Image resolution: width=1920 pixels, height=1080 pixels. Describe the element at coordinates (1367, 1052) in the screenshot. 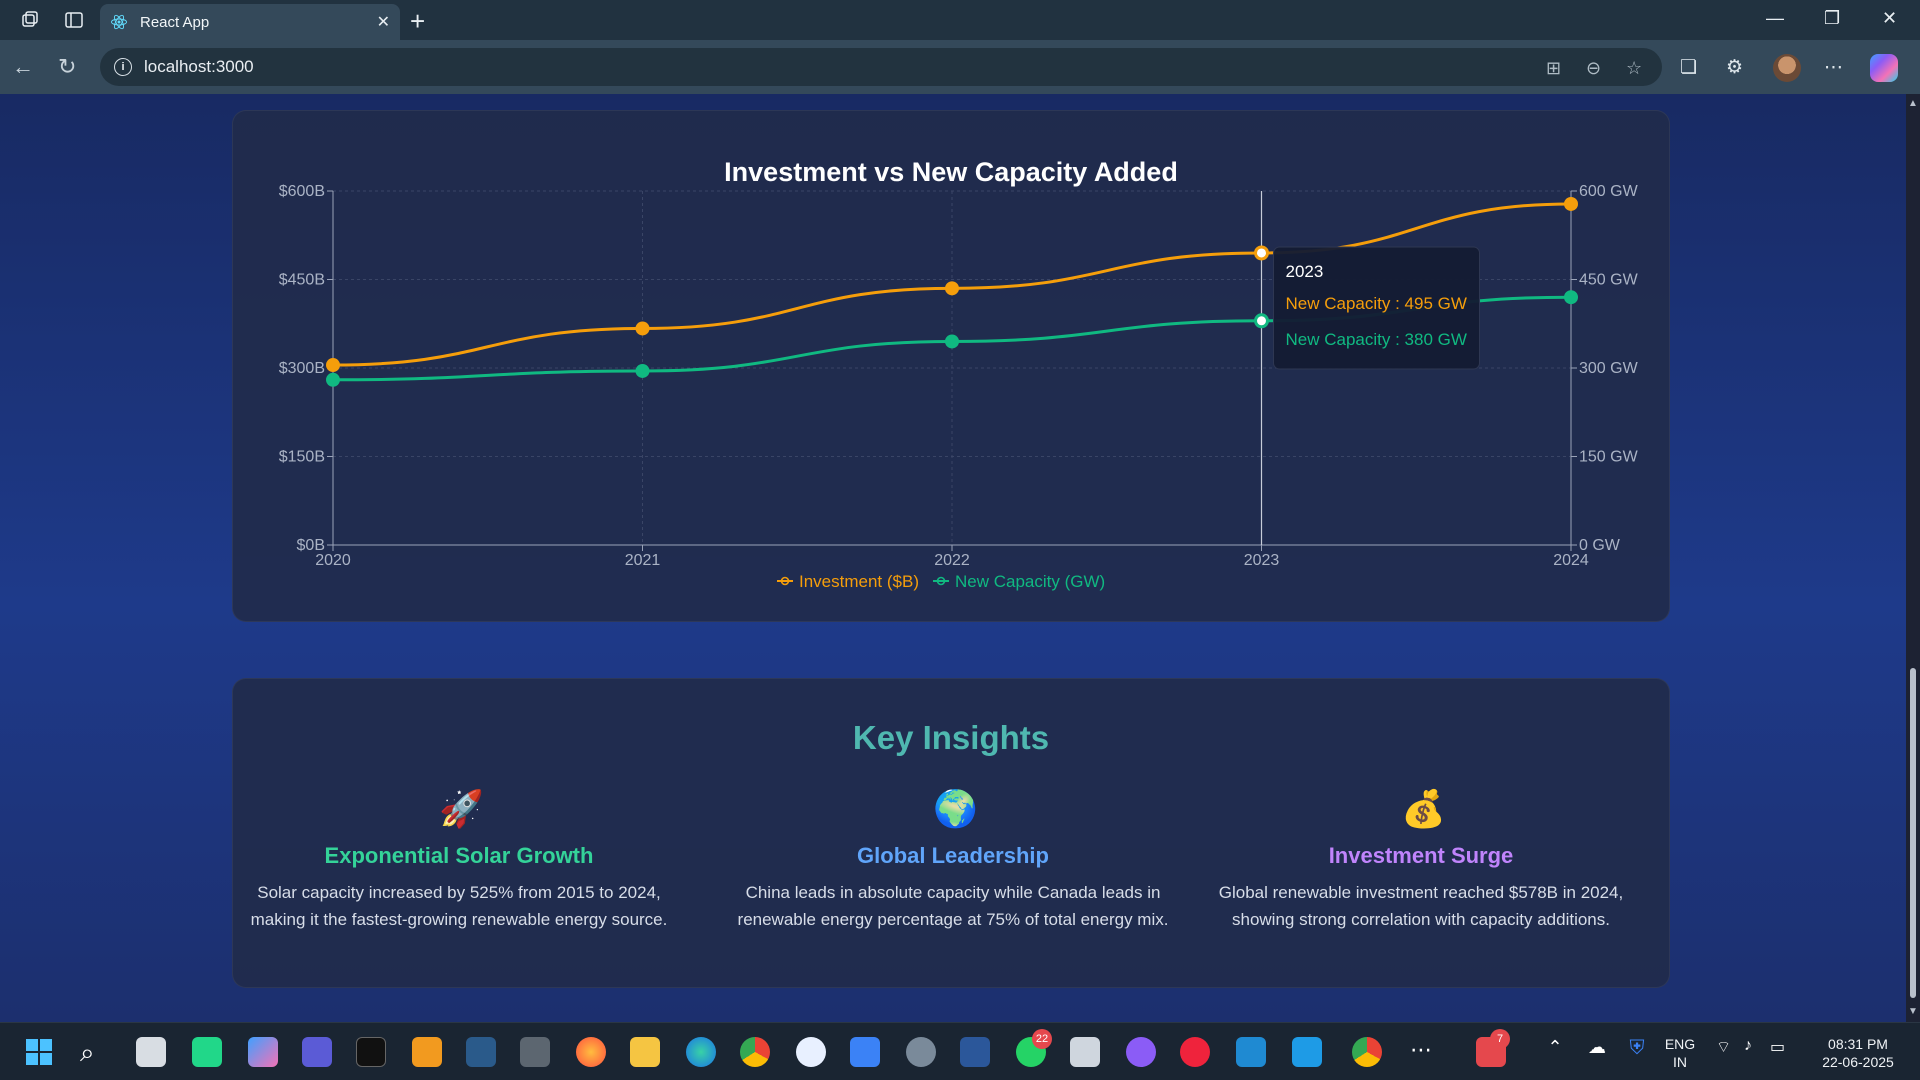

I see `chrome-profile-icon` at that location.